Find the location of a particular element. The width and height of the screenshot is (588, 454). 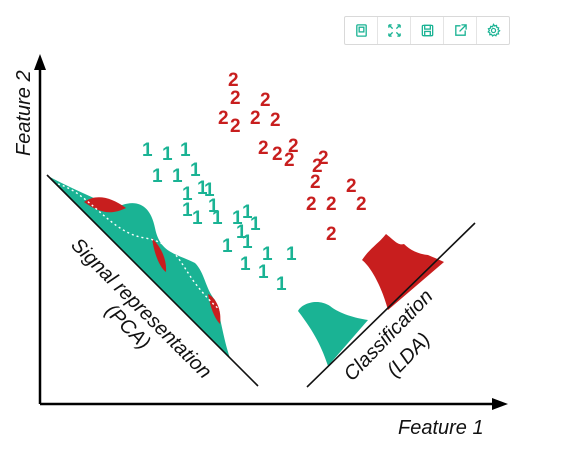

class2-points: 22 22 2 2 22 22 2 222 22 2 22 is located at coordinates (292, 157).